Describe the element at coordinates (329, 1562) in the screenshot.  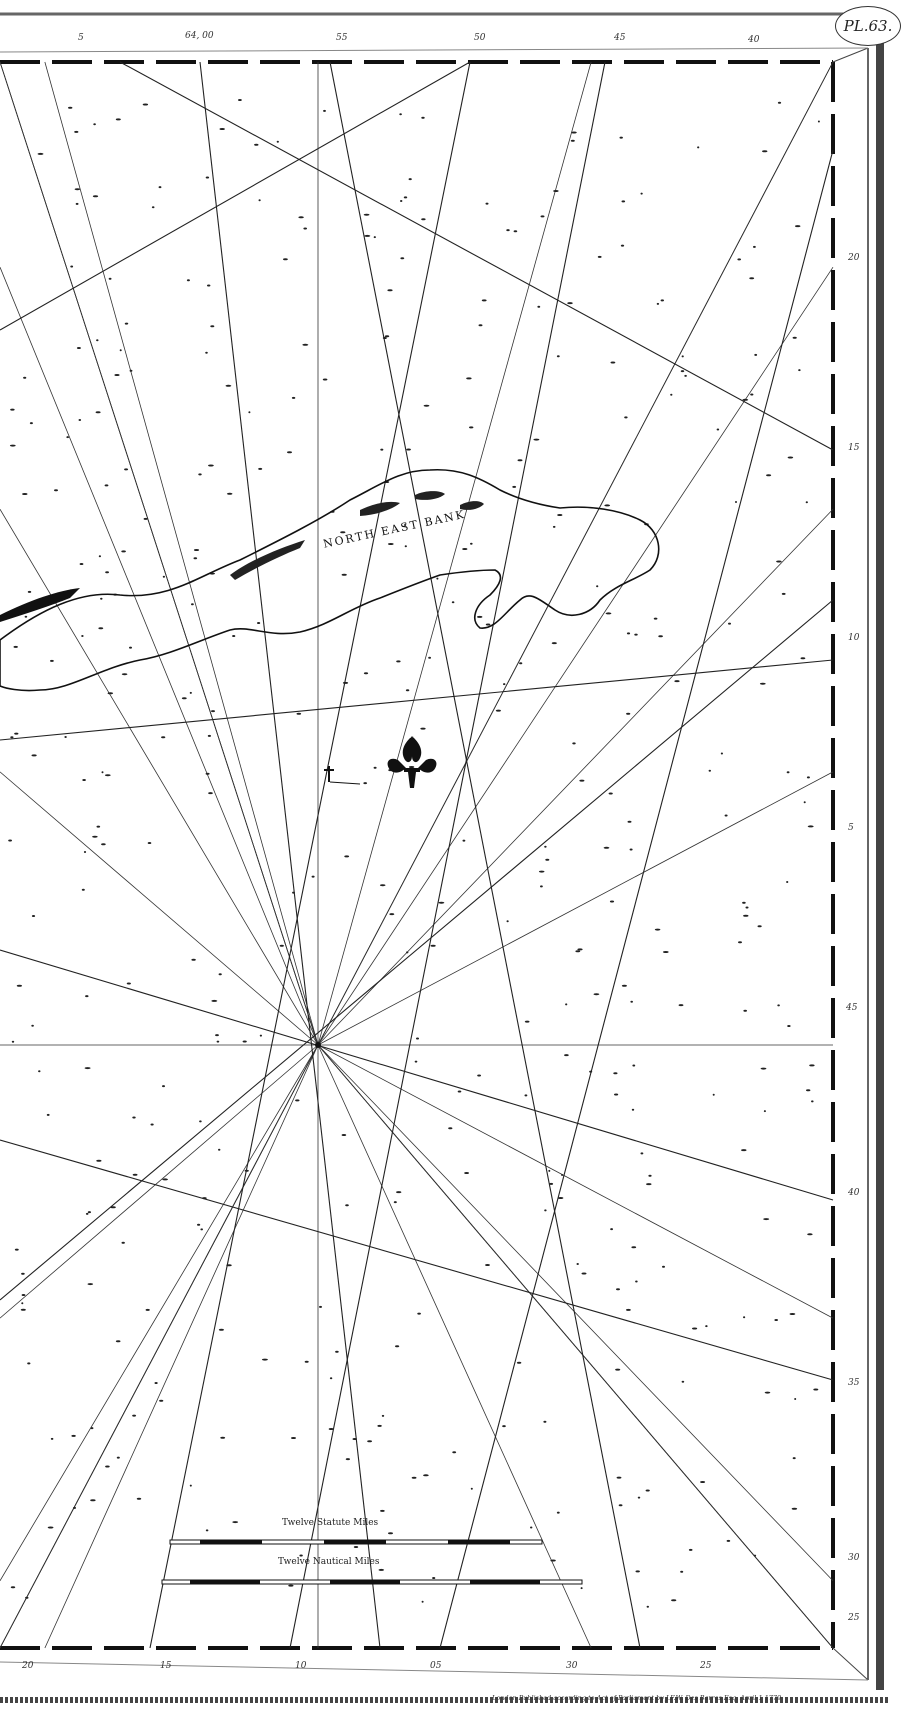
I see `scale-title-nautical: Twelve Nautical Miles` at that location.